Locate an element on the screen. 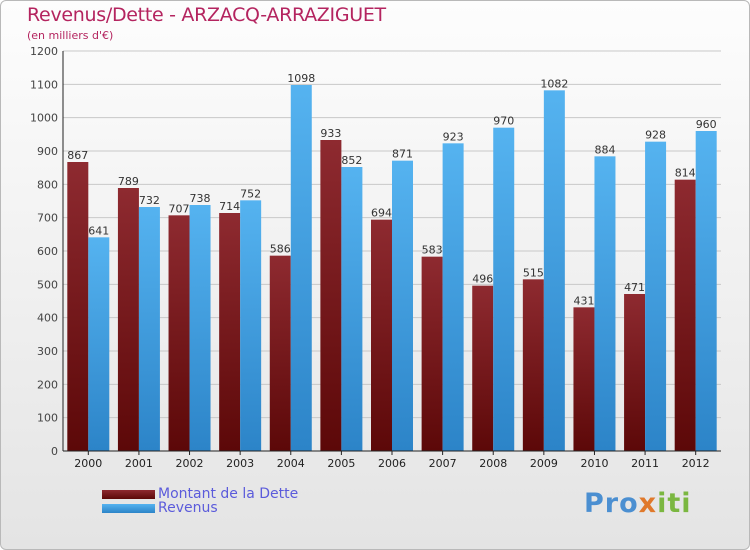 The height and width of the screenshot is (550, 750). data-label-debt: 867 is located at coordinates (77, 155).